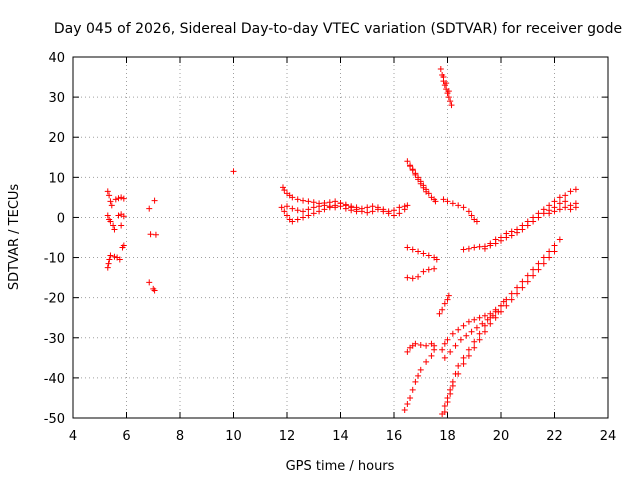  Describe the element at coordinates (394, 436) in the screenshot. I see `x-tick-label: 16` at that location.